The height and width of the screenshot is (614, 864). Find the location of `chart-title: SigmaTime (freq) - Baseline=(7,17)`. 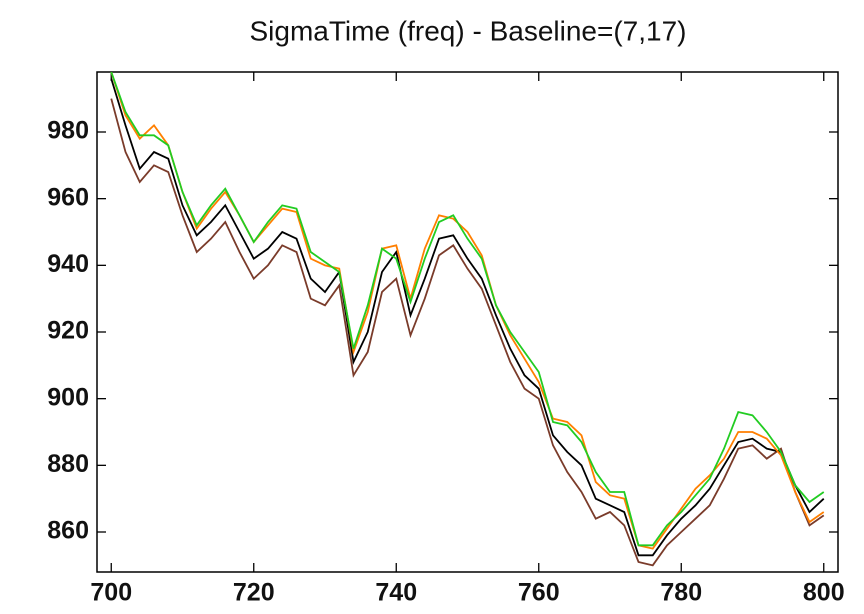

chart-title: SigmaTime (freq) - Baseline=(7,17) is located at coordinates (467, 30).